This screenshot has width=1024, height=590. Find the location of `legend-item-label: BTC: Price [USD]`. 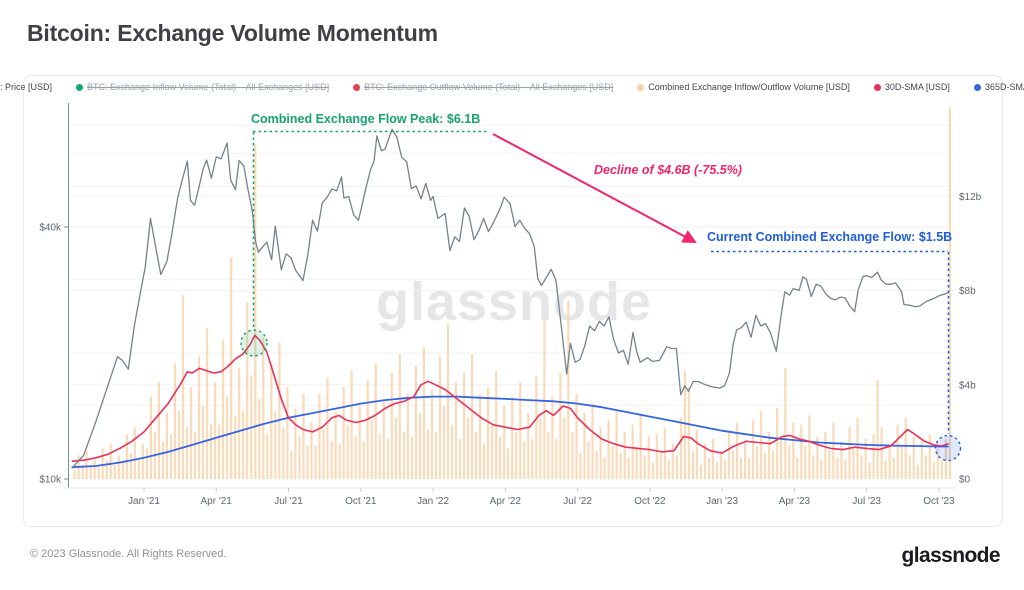

legend-item-label: BTC: Price [USD] is located at coordinates (26, 87).